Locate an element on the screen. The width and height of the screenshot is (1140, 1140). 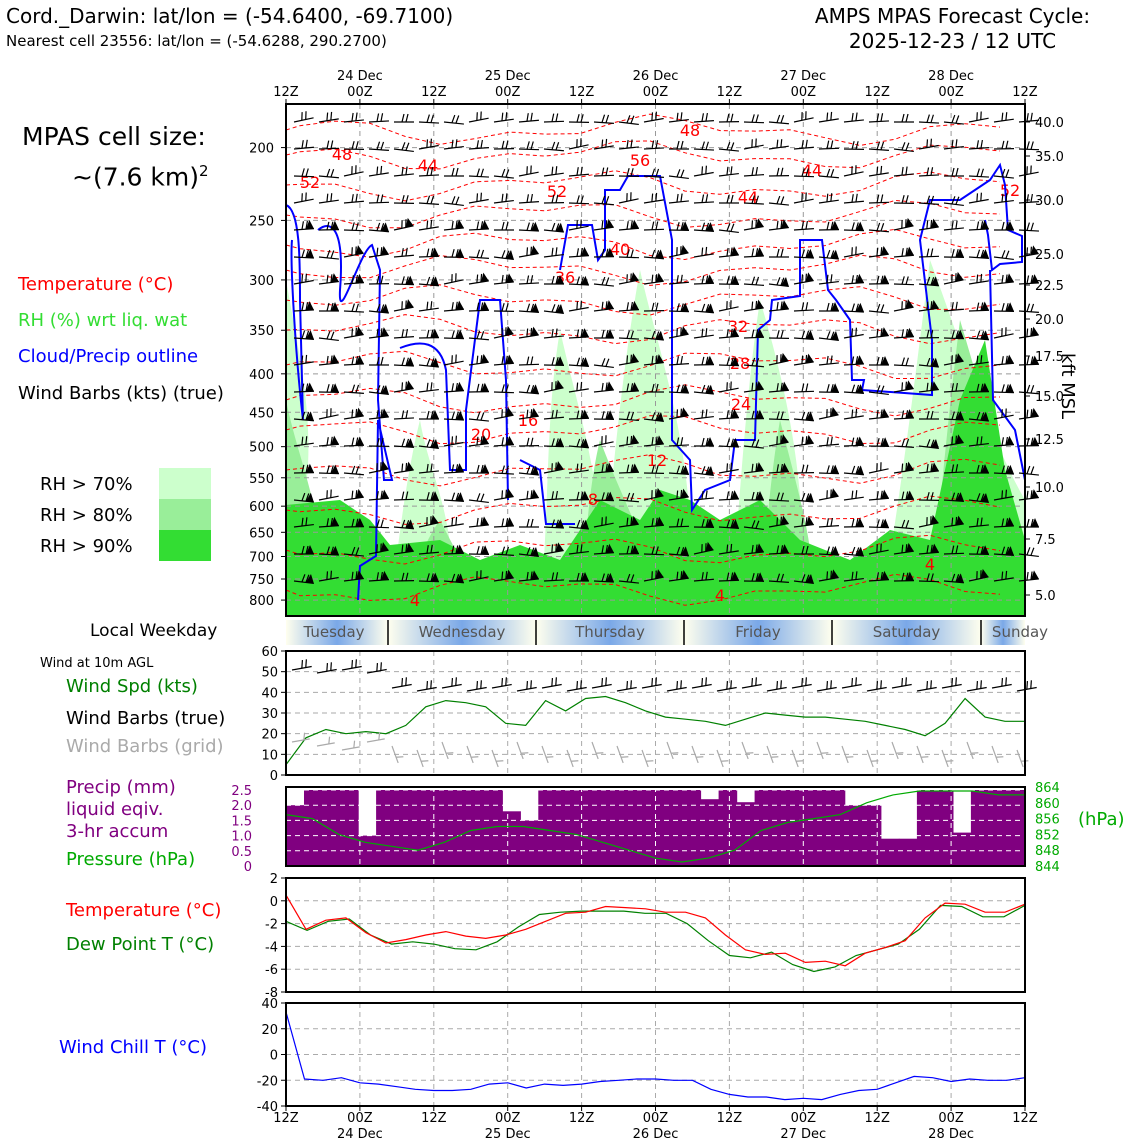
top-time-tick-label: 12Z is located at coordinates (582, 92).